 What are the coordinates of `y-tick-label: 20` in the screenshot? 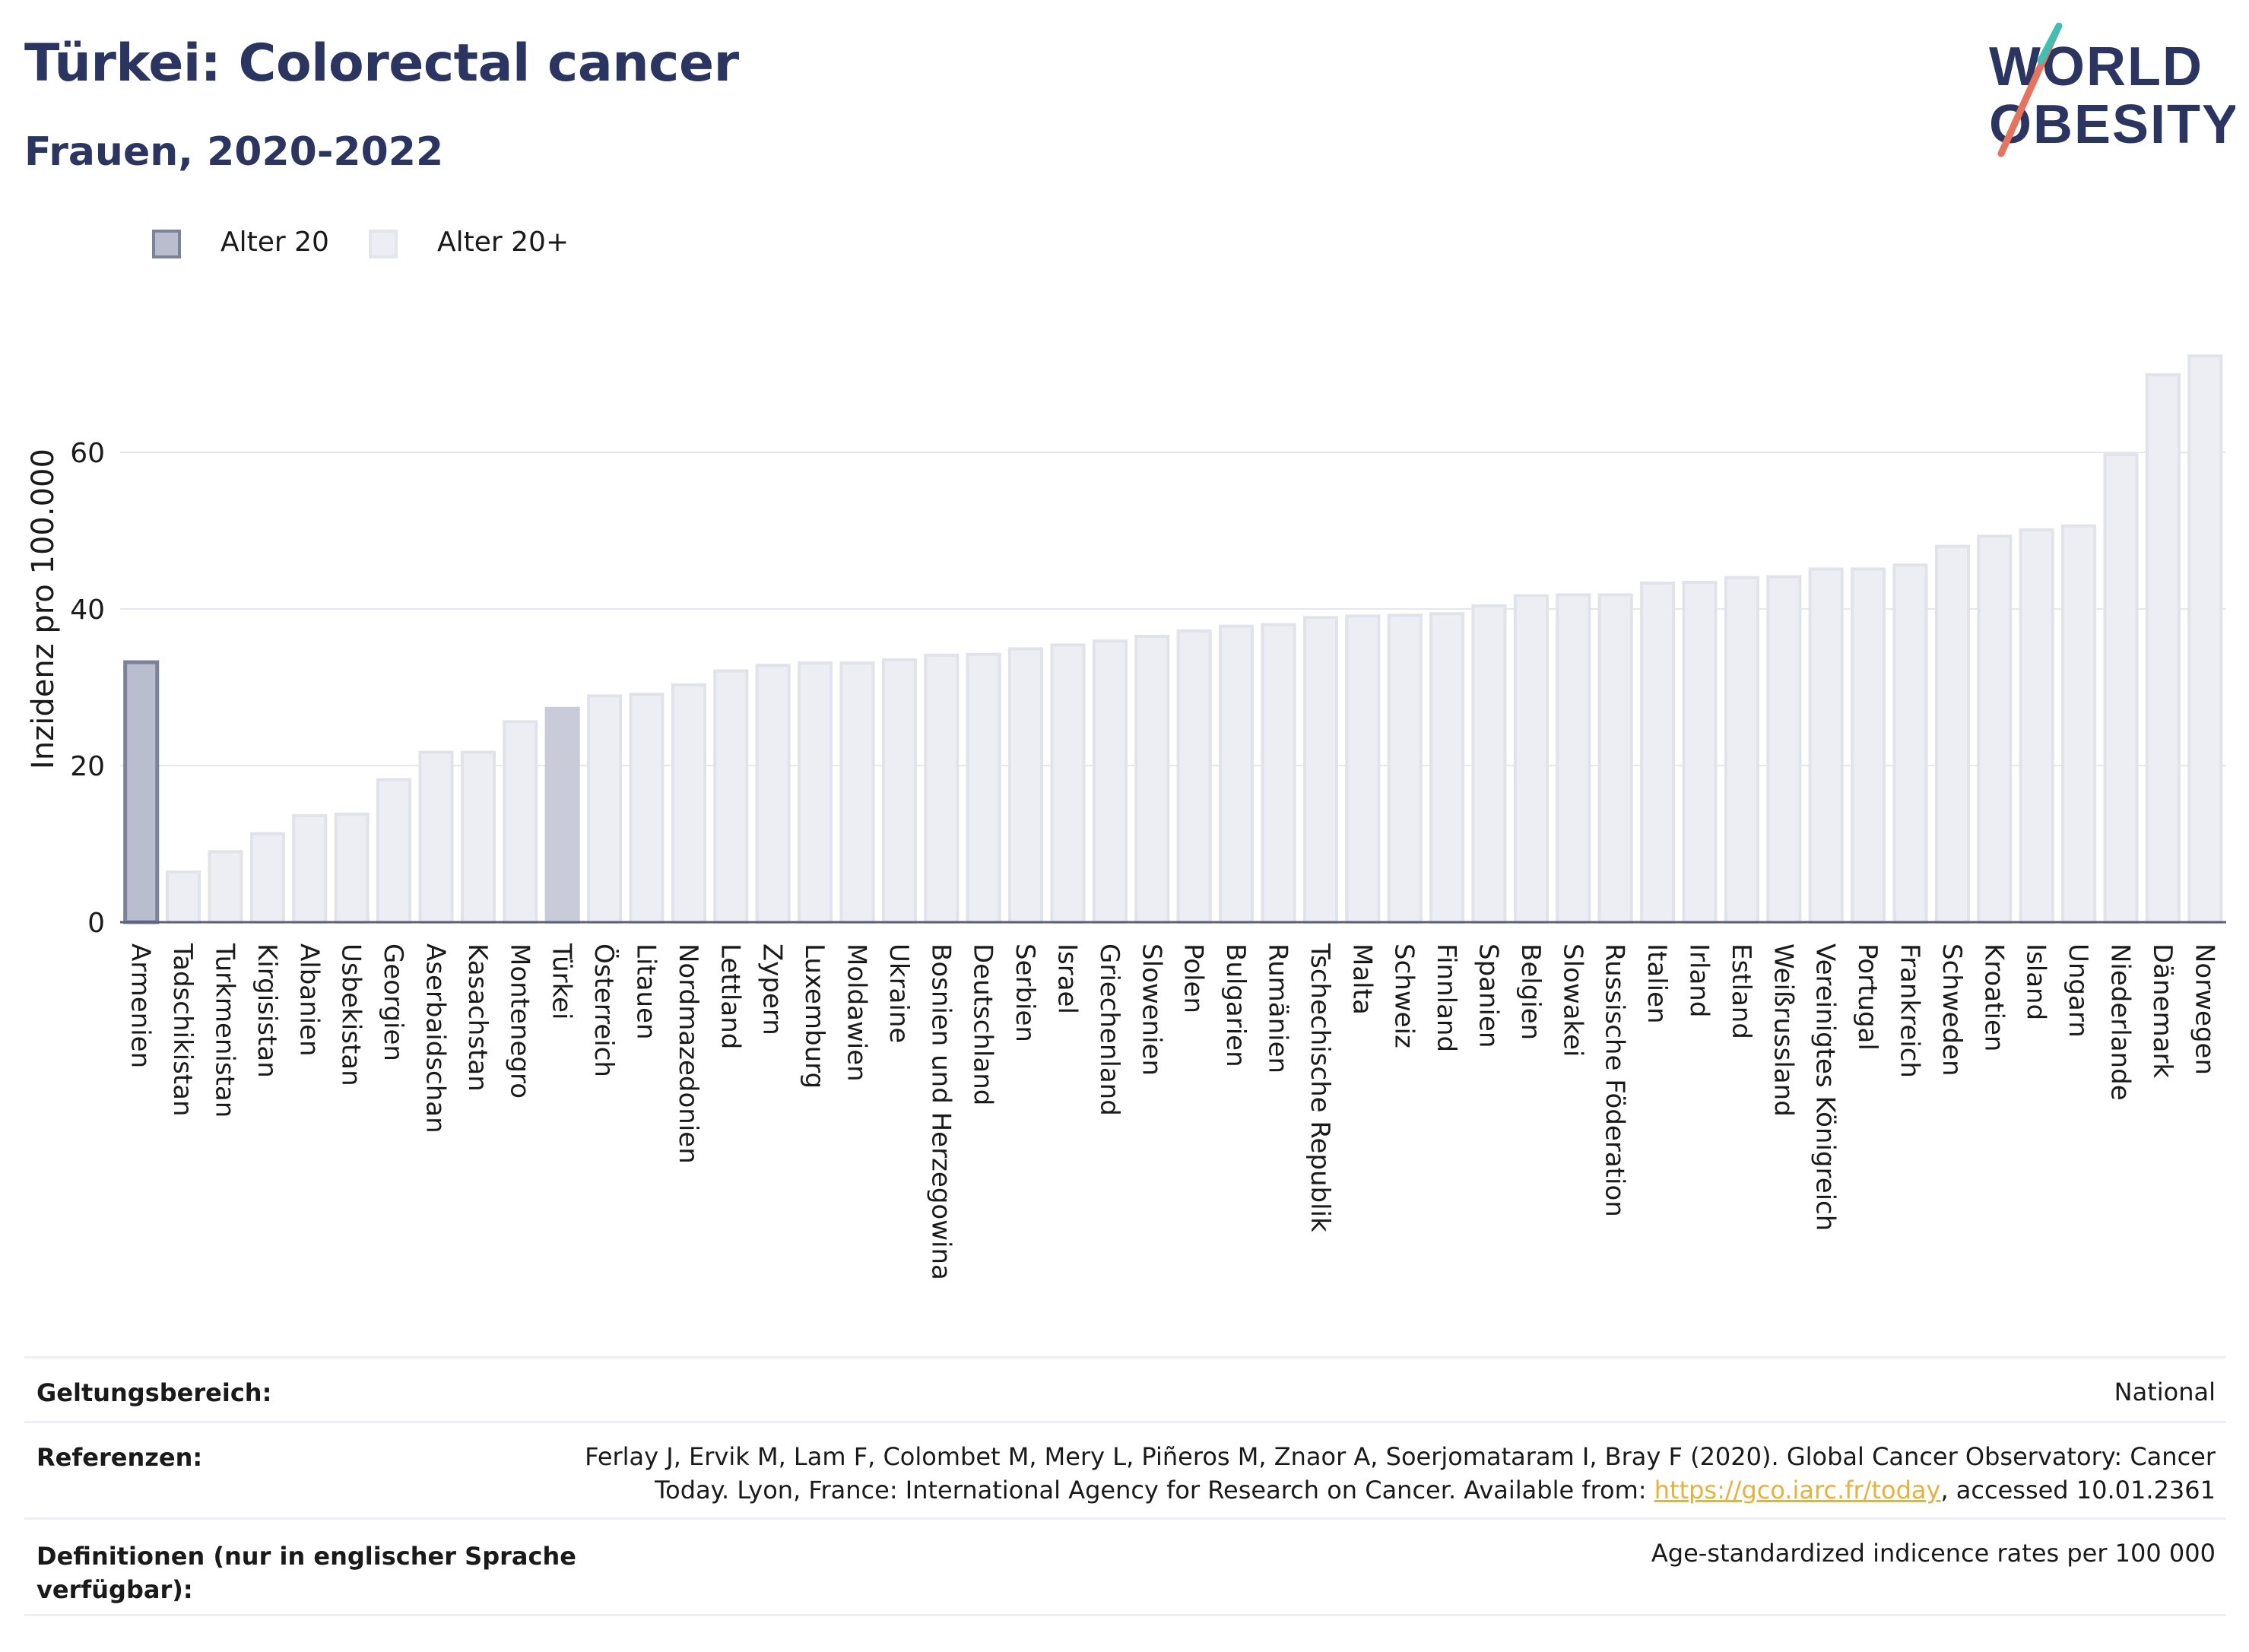 It's located at (87, 766).